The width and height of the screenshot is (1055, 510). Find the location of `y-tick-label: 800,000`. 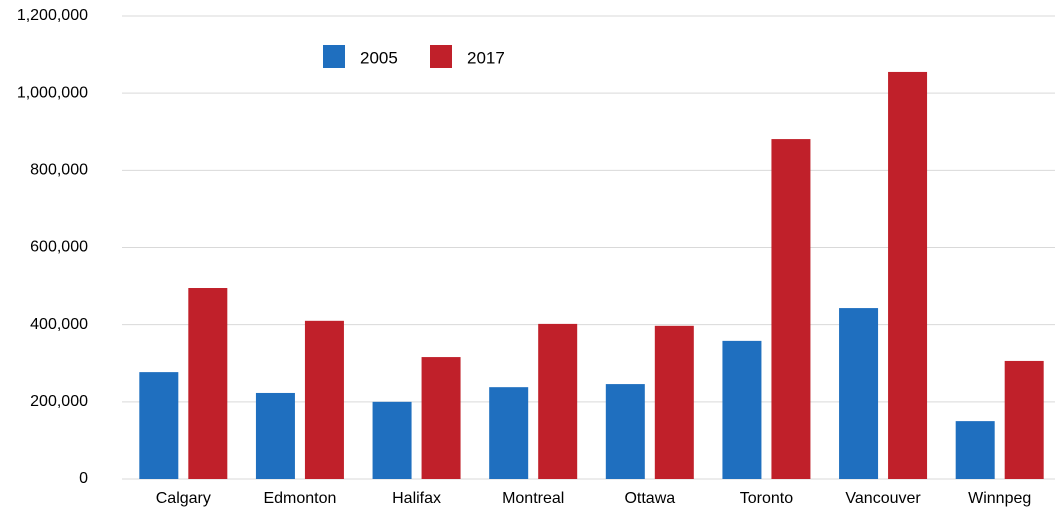

y-tick-label: 800,000 is located at coordinates (59, 170).